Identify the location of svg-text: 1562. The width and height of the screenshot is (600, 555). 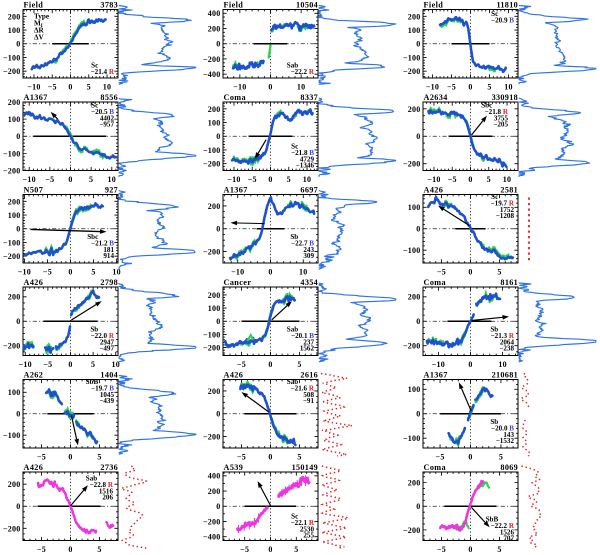
(307, 349).